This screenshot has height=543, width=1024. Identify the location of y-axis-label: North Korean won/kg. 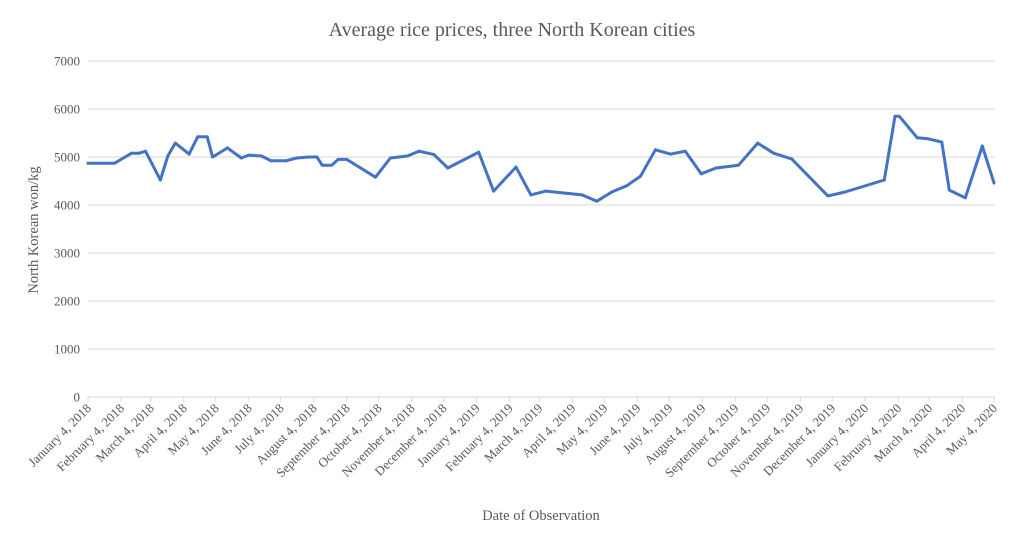
(34, 229).